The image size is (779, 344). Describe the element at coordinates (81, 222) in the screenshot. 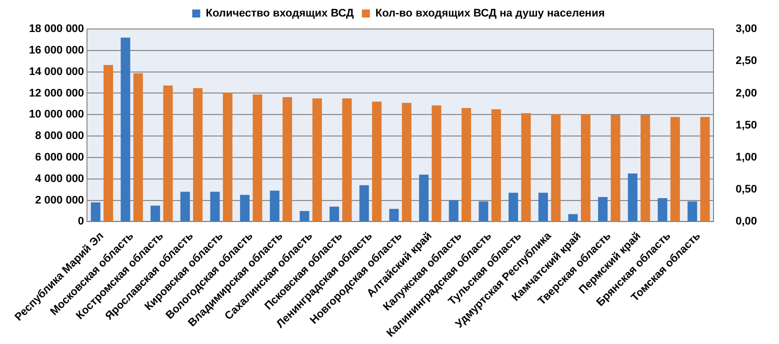

I see `y-tick-label: 0` at that location.